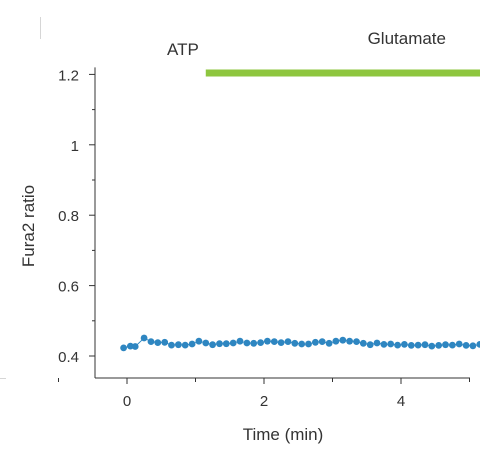 The width and height of the screenshot is (480, 449). I want to click on series-line, so click(301, 343).